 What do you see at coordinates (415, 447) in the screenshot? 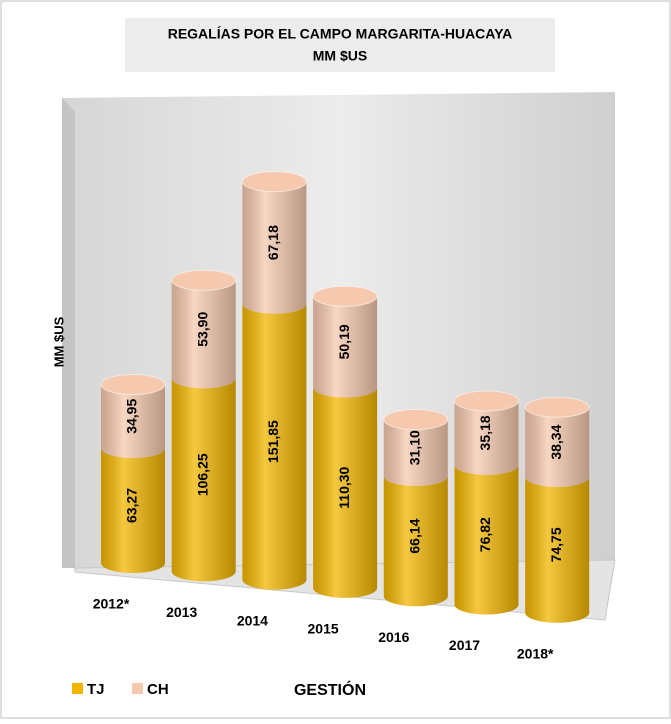
I see `data-label: 31,10` at bounding box center [415, 447].